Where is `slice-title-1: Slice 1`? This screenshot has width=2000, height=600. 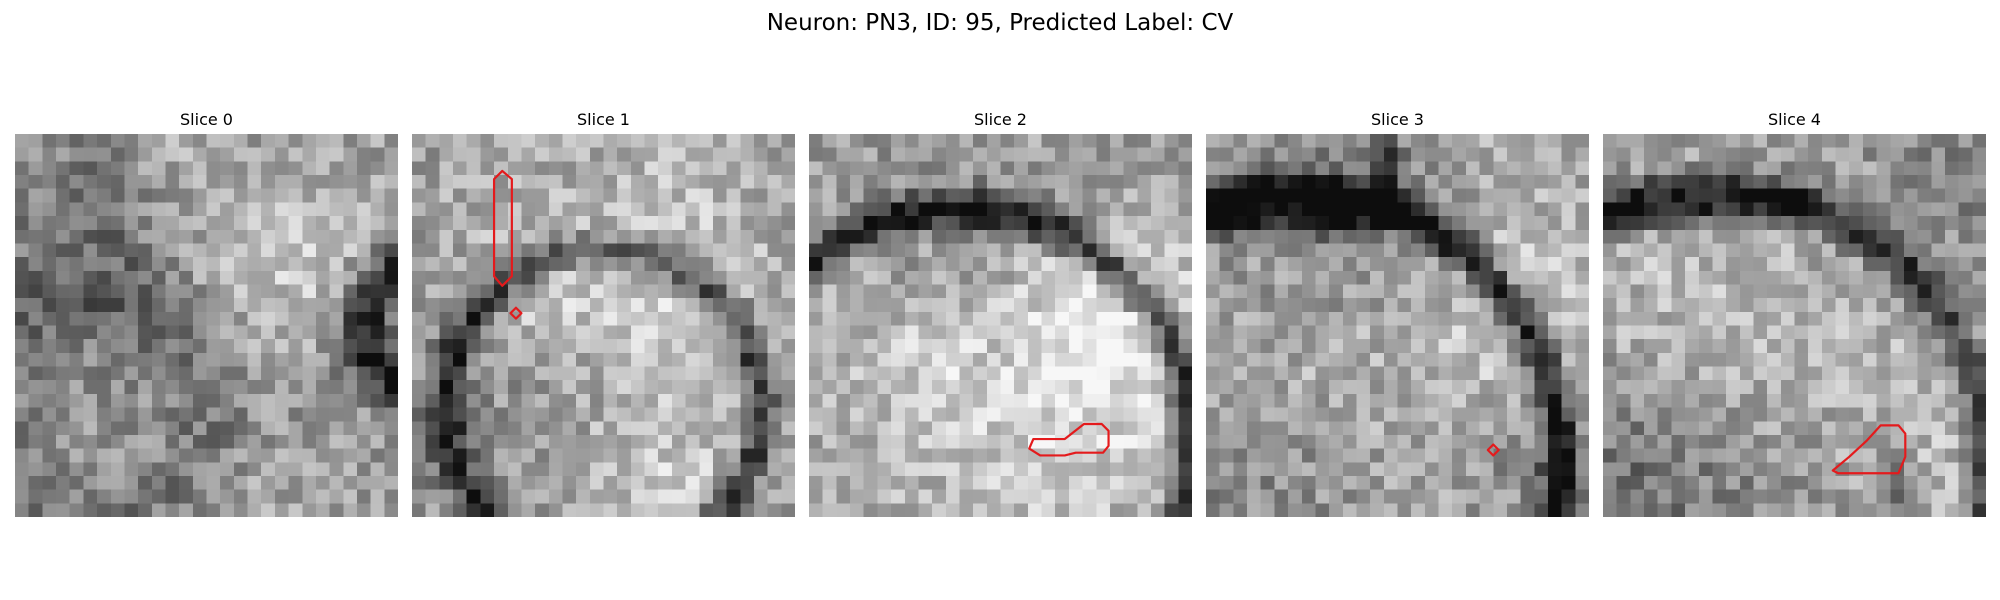
slice-title-1: Slice 1 is located at coordinates (603, 119).